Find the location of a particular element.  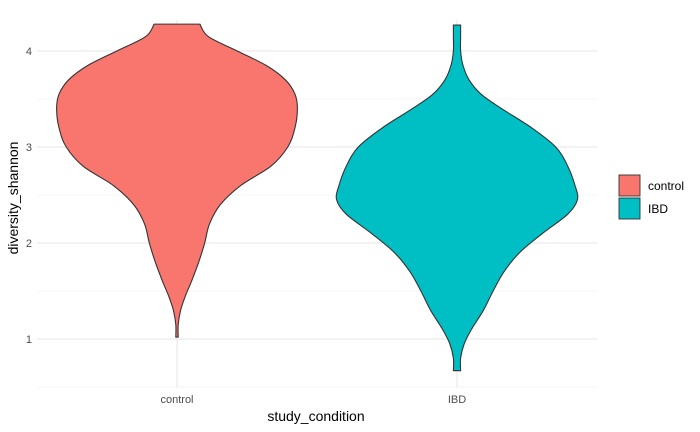

y-axis-ticks: 1 2 3 4 is located at coordinates (29, 196).